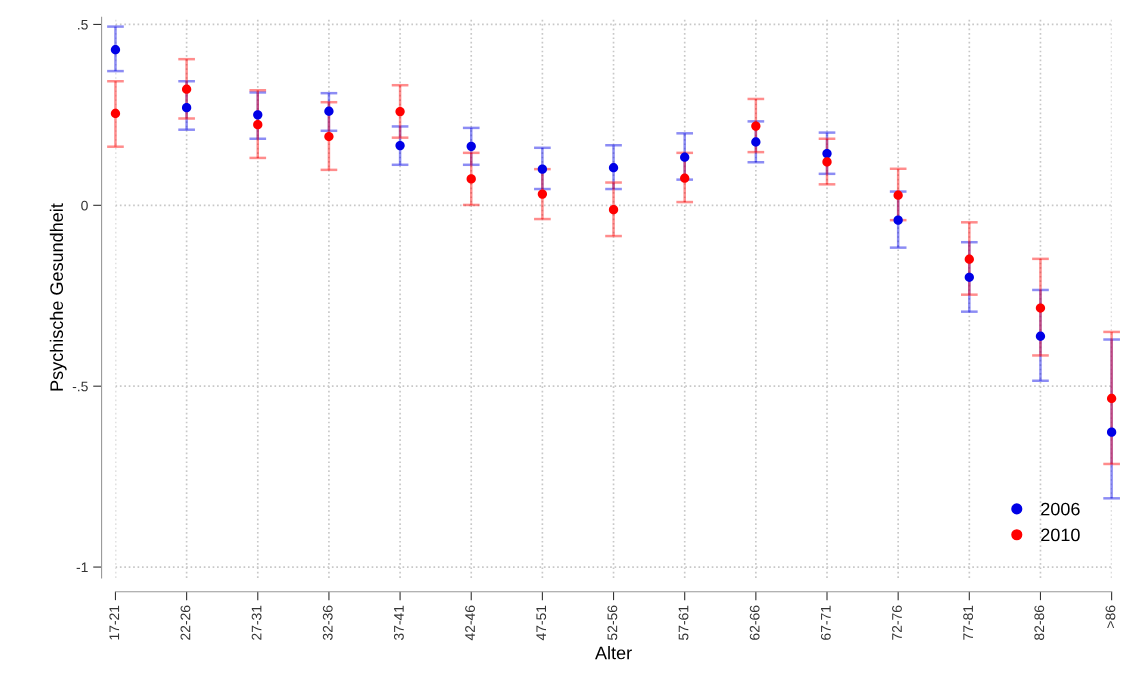  I want to click on x-tick-label: >86, so click(1110, 616).